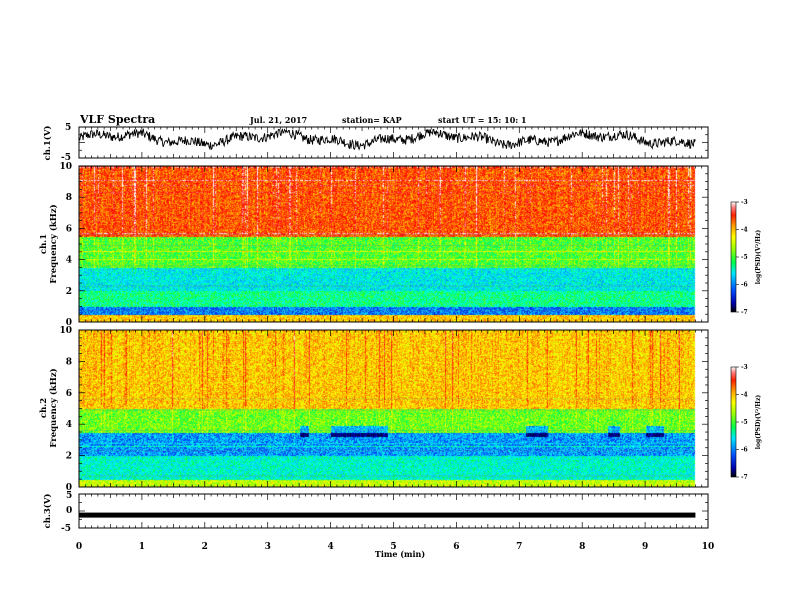 The image size is (792, 612). I want to click on ch1-spectrogram-ytick-labels: 0 2 4 6 8 10, so click(65, 245).